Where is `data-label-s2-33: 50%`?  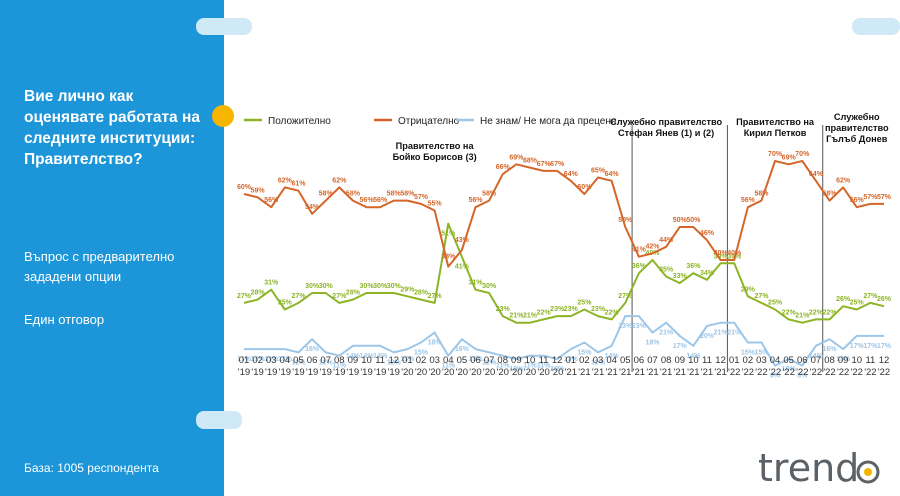 data-label-s2-33: 50% is located at coordinates (693, 220).